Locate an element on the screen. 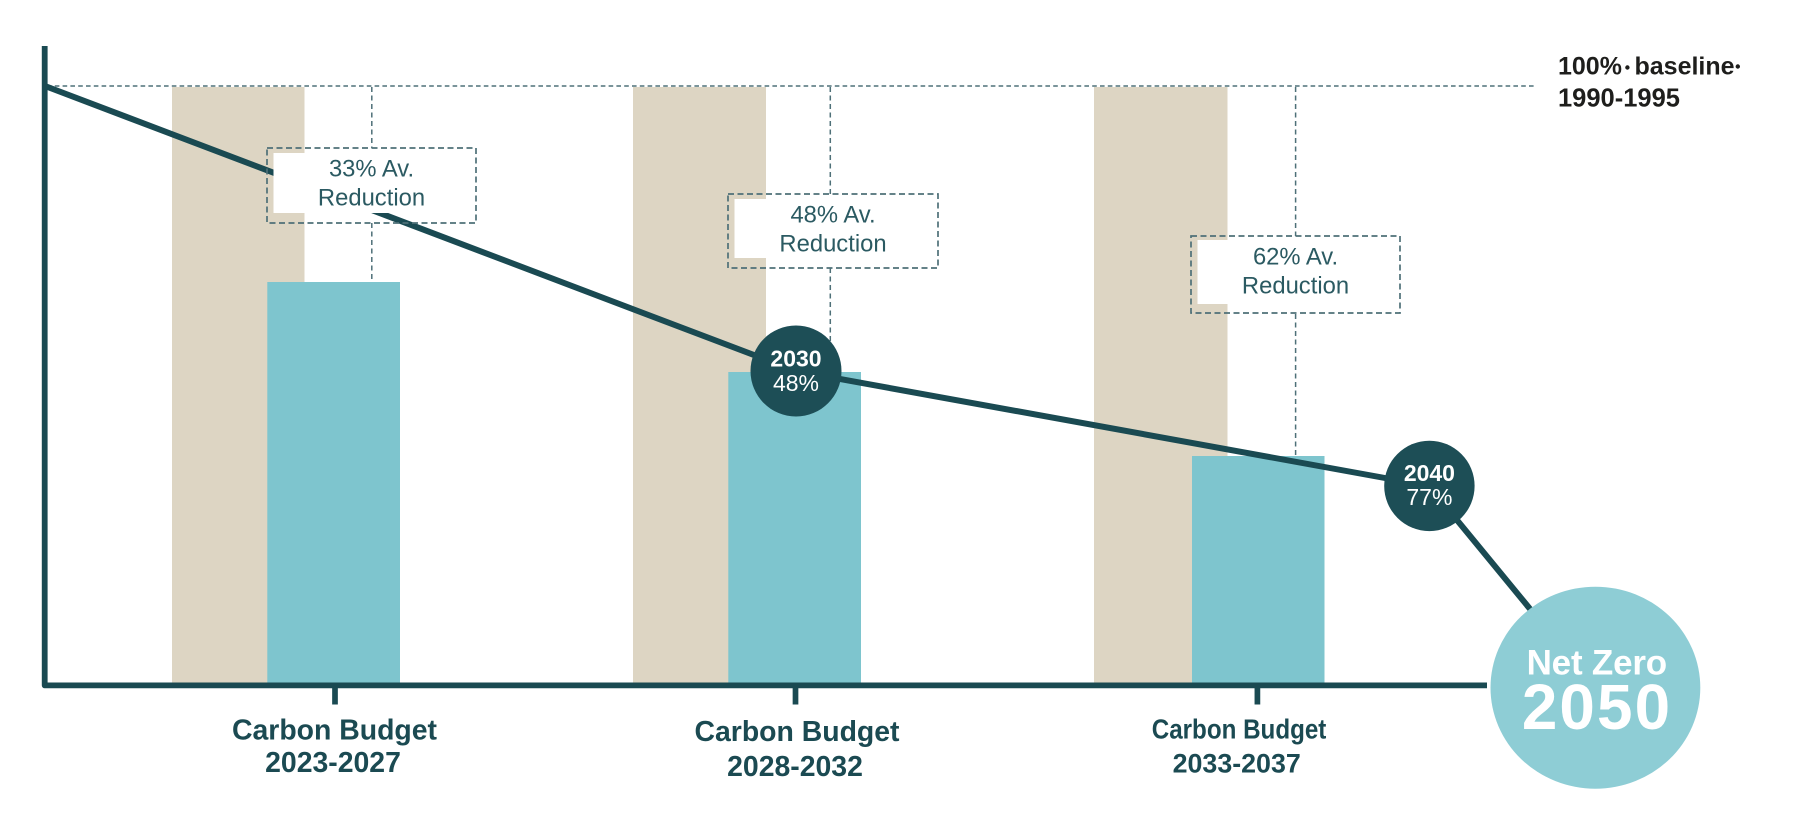 The width and height of the screenshot is (1804, 824). svg-text: 77% is located at coordinates (1429, 497).